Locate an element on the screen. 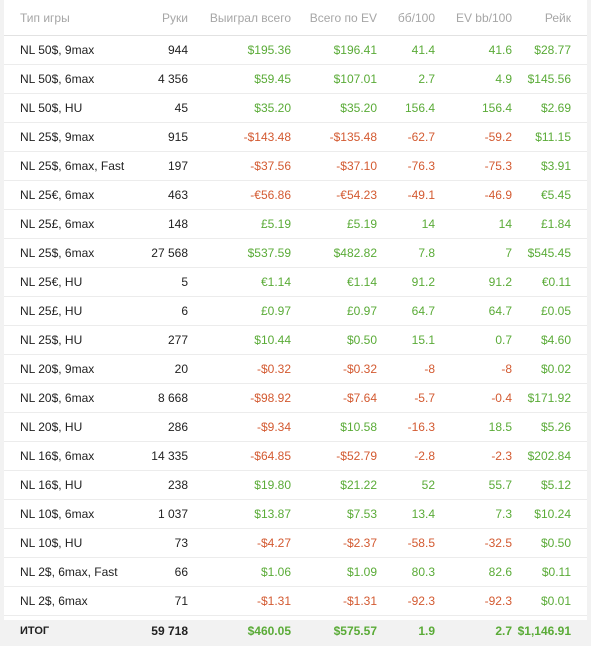 This screenshot has height=646, width=591. cell-rake: $545.45 is located at coordinates (549, 253).